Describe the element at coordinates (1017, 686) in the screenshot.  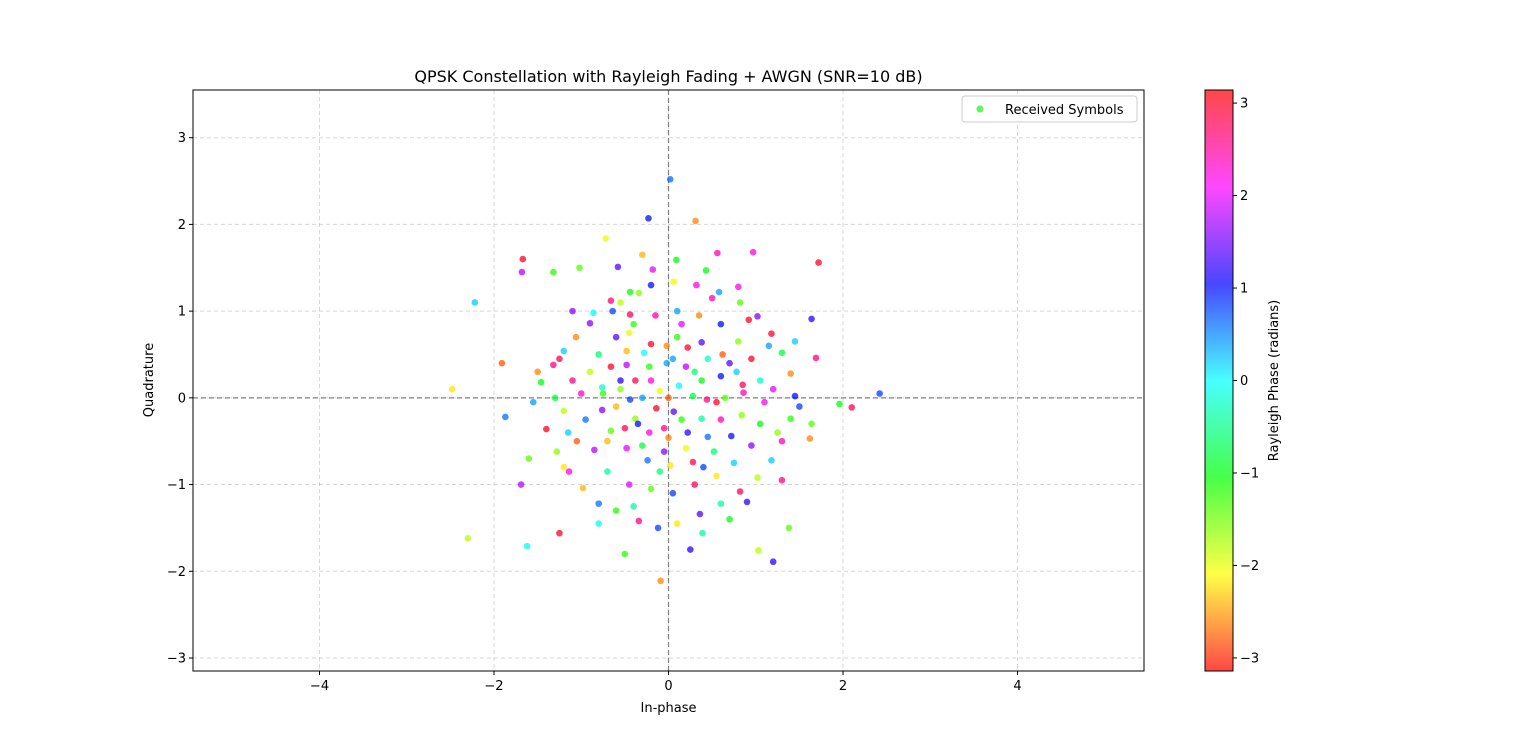
I see `x-tick-label: 4` at that location.